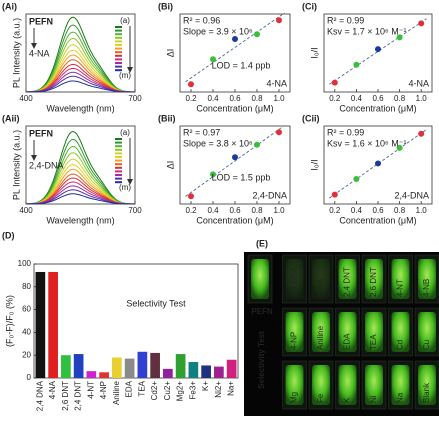  What do you see at coordinates (311, 118) in the screenshot?
I see `panel-label: (Cii)` at bounding box center [311, 118].